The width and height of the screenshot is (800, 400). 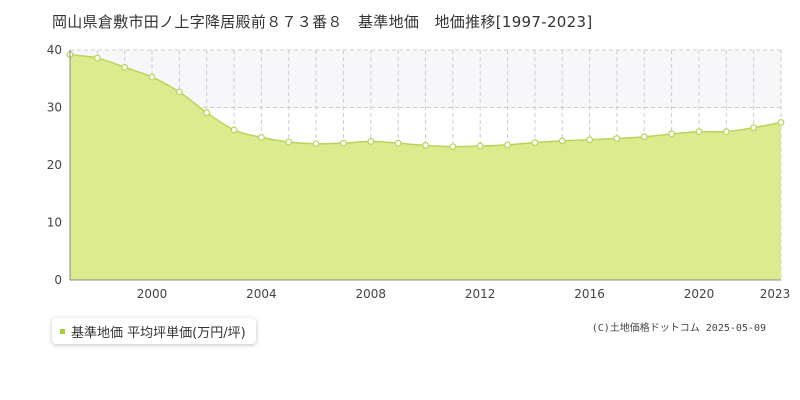 I want to click on data-point-2008, so click(x=371, y=141).